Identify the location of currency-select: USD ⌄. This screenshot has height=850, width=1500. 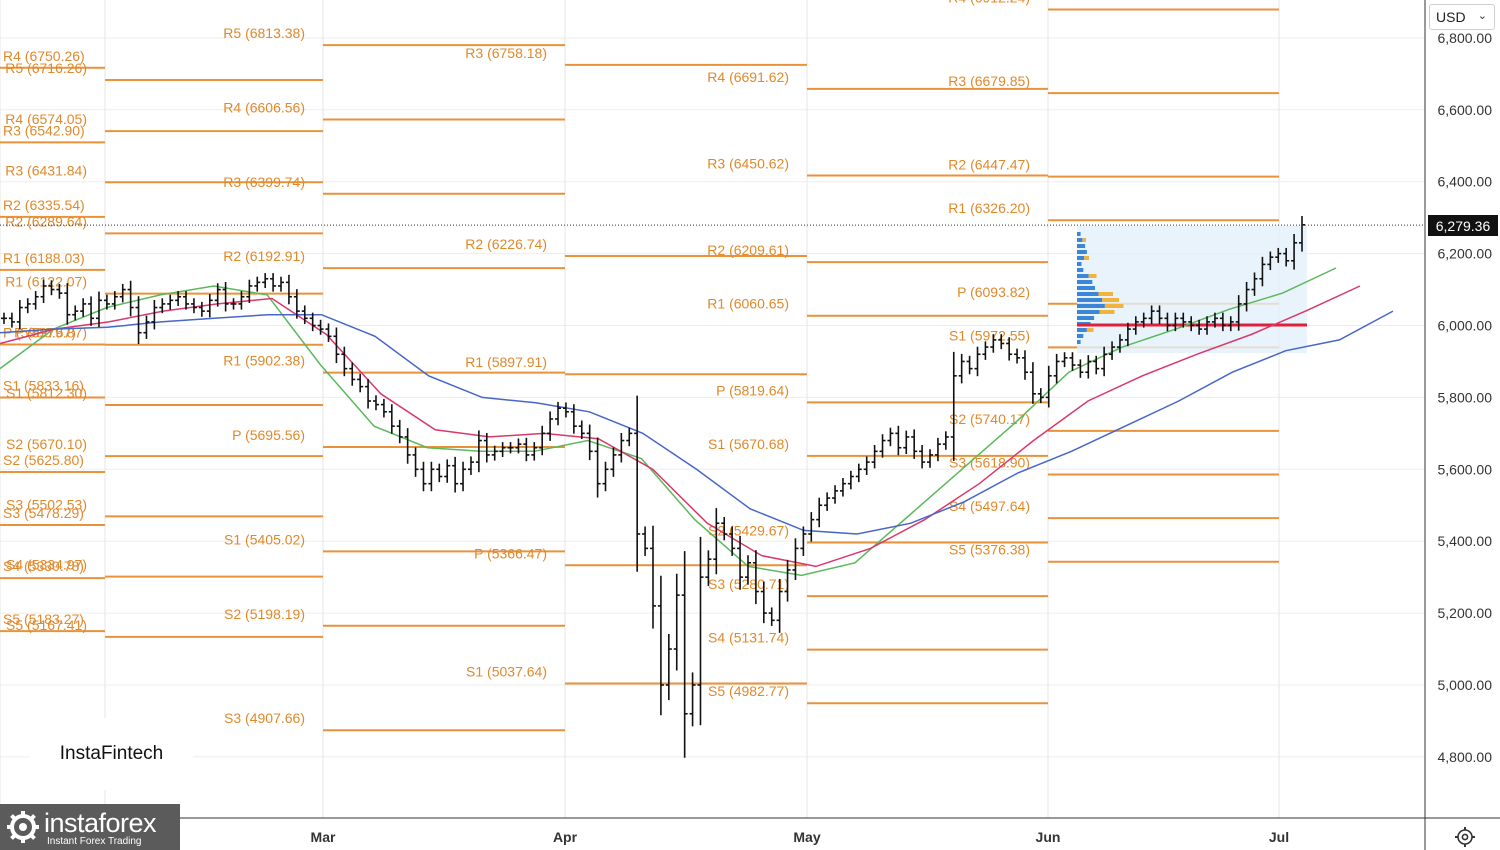
(1462, 17).